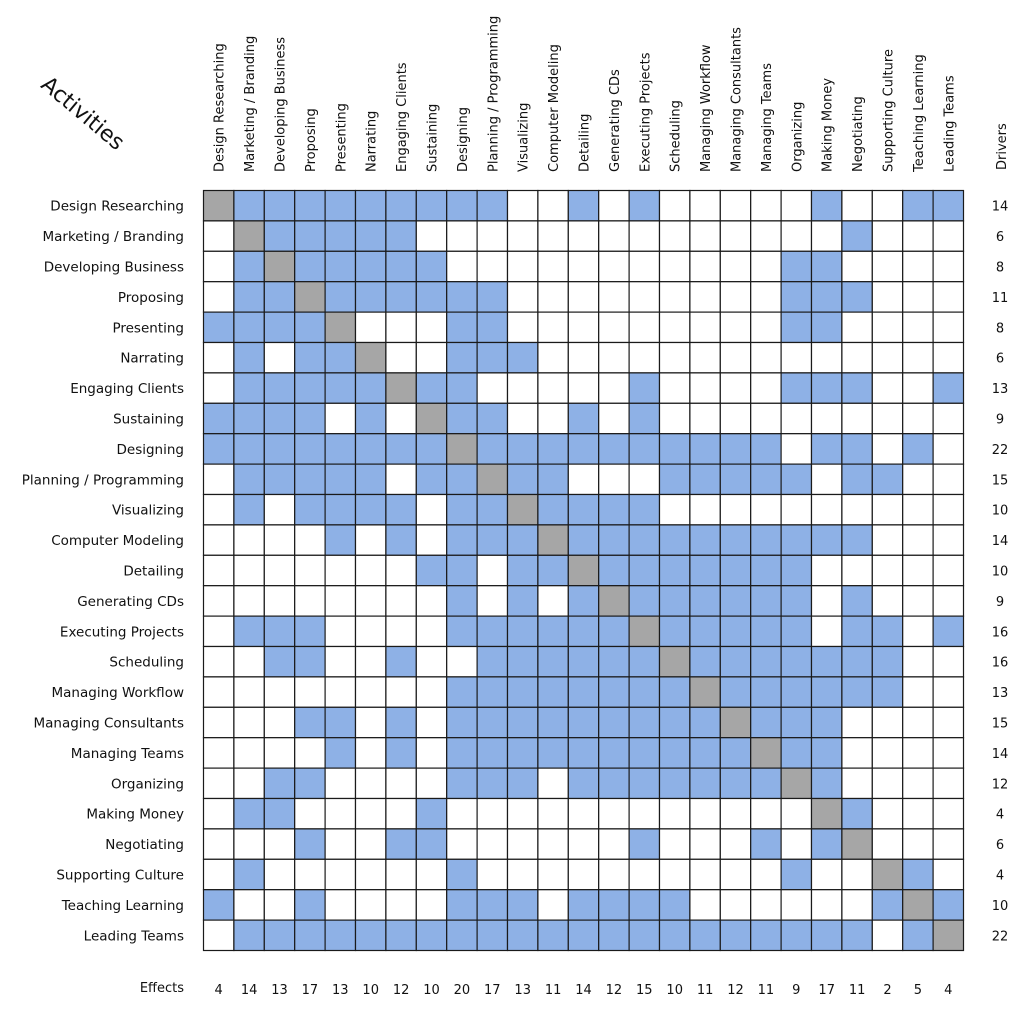 Image resolution: width=1024 pixels, height=1015 pixels. What do you see at coordinates (918, 990) in the screenshot?
I see `effect-value: 5` at bounding box center [918, 990].